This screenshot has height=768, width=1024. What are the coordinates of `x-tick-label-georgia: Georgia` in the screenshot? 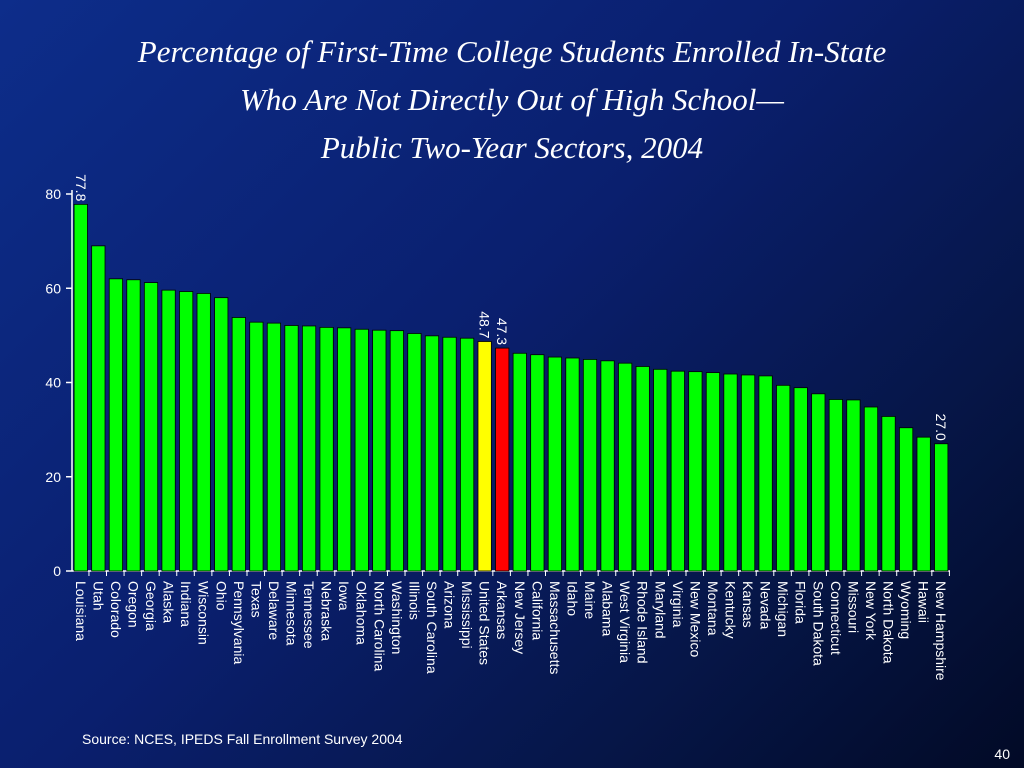 It's located at (151, 606).